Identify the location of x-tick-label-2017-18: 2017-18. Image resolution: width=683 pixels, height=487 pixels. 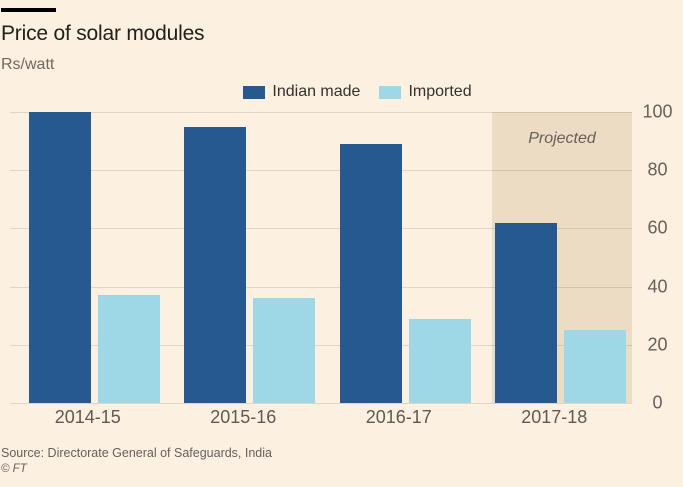
(554, 417).